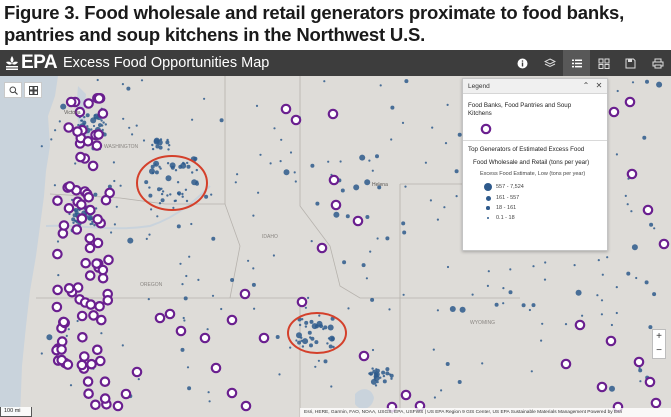  I want to click on epa-logo: EPA, so click(31, 63).